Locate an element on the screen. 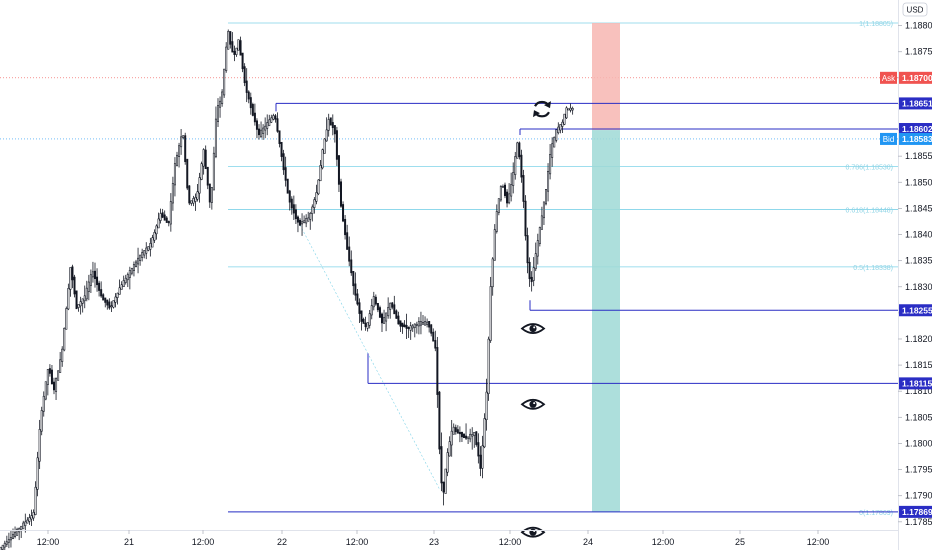  currency-label: USD is located at coordinates (915, 10).